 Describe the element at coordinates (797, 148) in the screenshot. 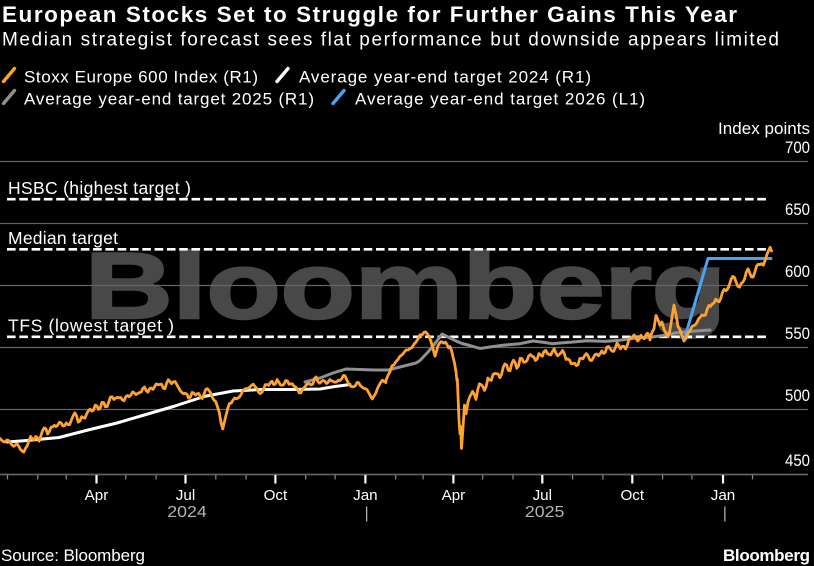

I see `svg-text: 700` at that location.